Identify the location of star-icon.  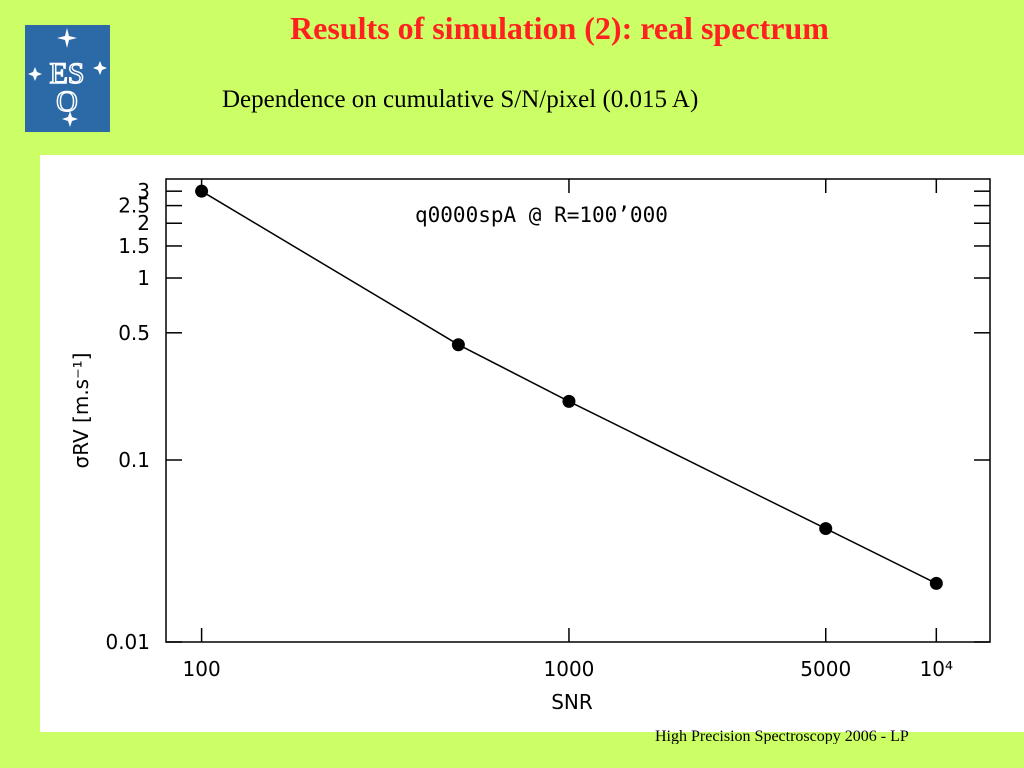
(67, 77).